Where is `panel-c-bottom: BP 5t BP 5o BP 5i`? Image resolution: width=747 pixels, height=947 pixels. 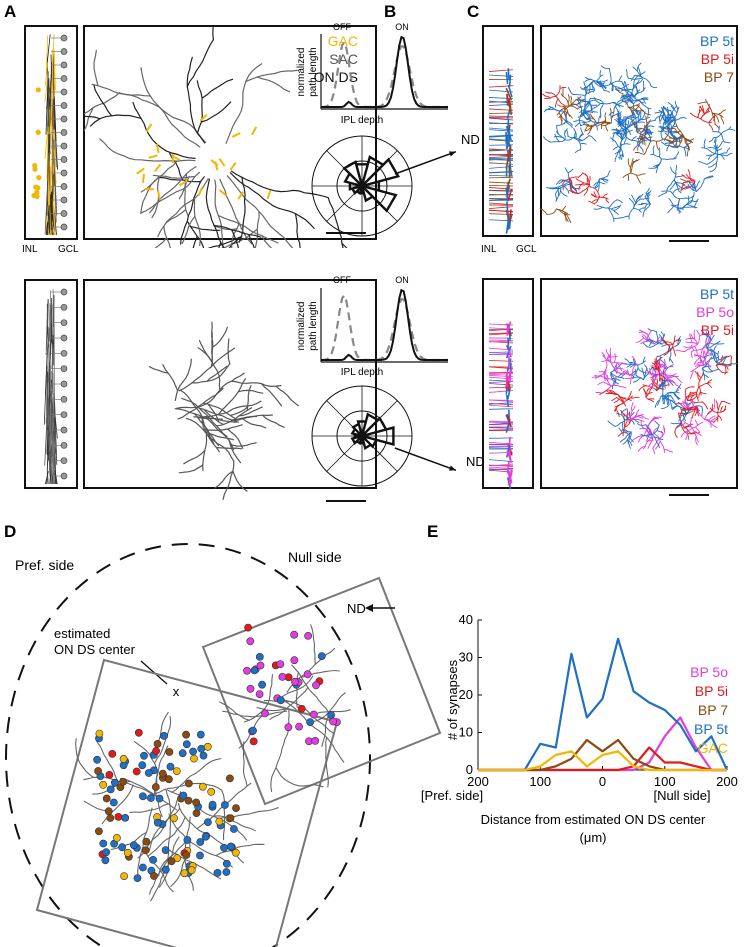
panel-c-bottom: BP 5t BP 5o BP 5i is located at coordinates (610, 387).